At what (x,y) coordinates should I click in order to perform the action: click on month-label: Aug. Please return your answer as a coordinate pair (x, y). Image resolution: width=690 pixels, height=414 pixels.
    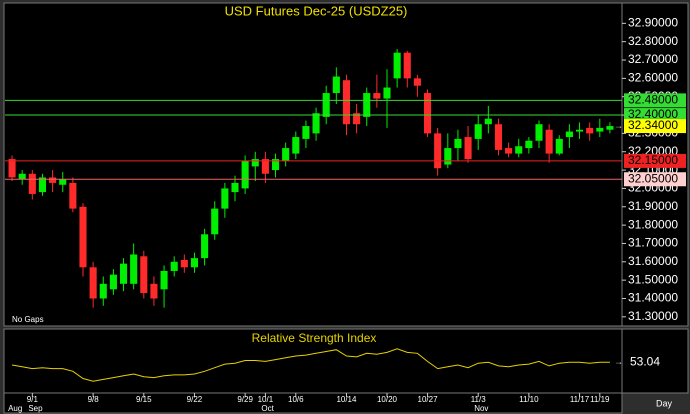
    Looking at the image, I should click on (15, 408).